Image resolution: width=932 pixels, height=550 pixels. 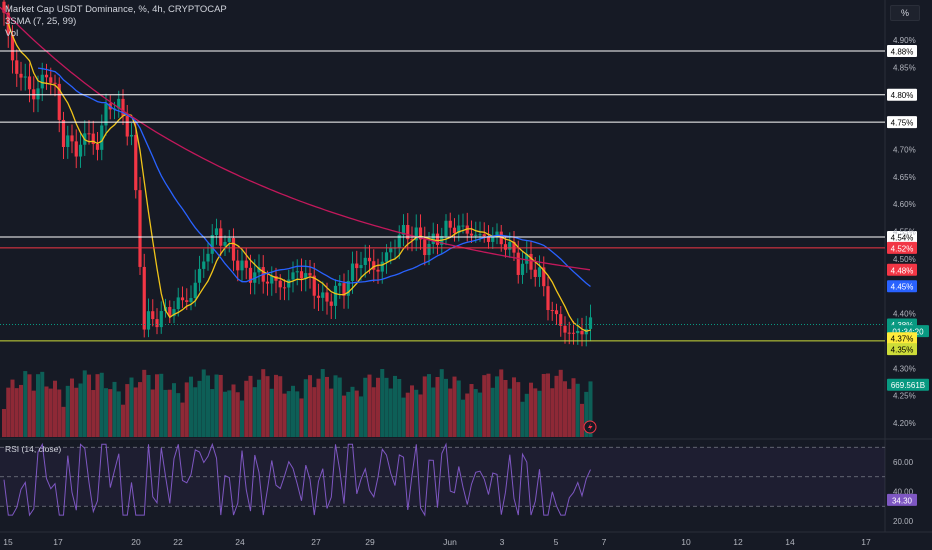 What do you see at coordinates (904, 149) in the screenshot?
I see `price-tick-label: 4.70%` at bounding box center [904, 149].